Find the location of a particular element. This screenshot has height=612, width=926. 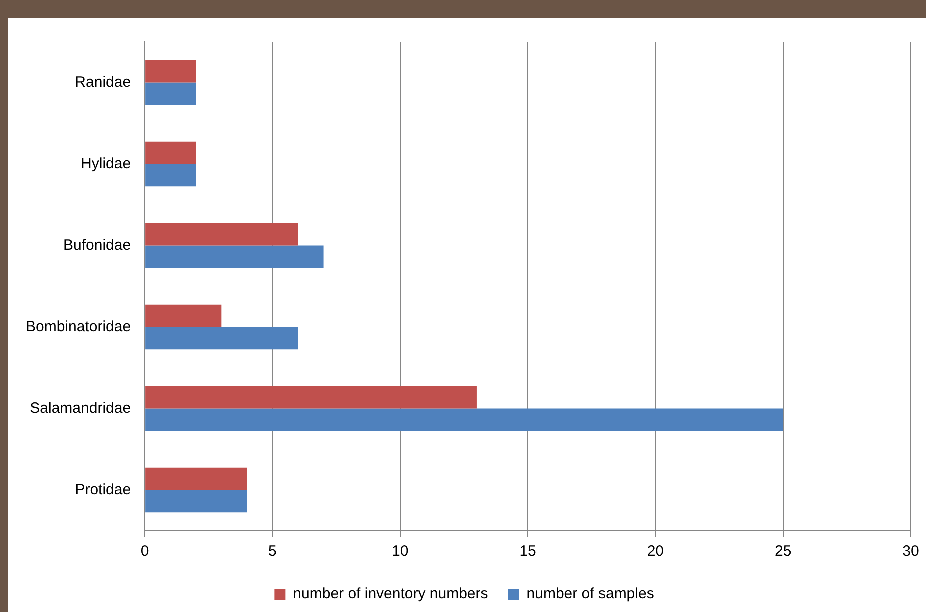

legend-label: number of inventory numbers is located at coordinates (390, 594).